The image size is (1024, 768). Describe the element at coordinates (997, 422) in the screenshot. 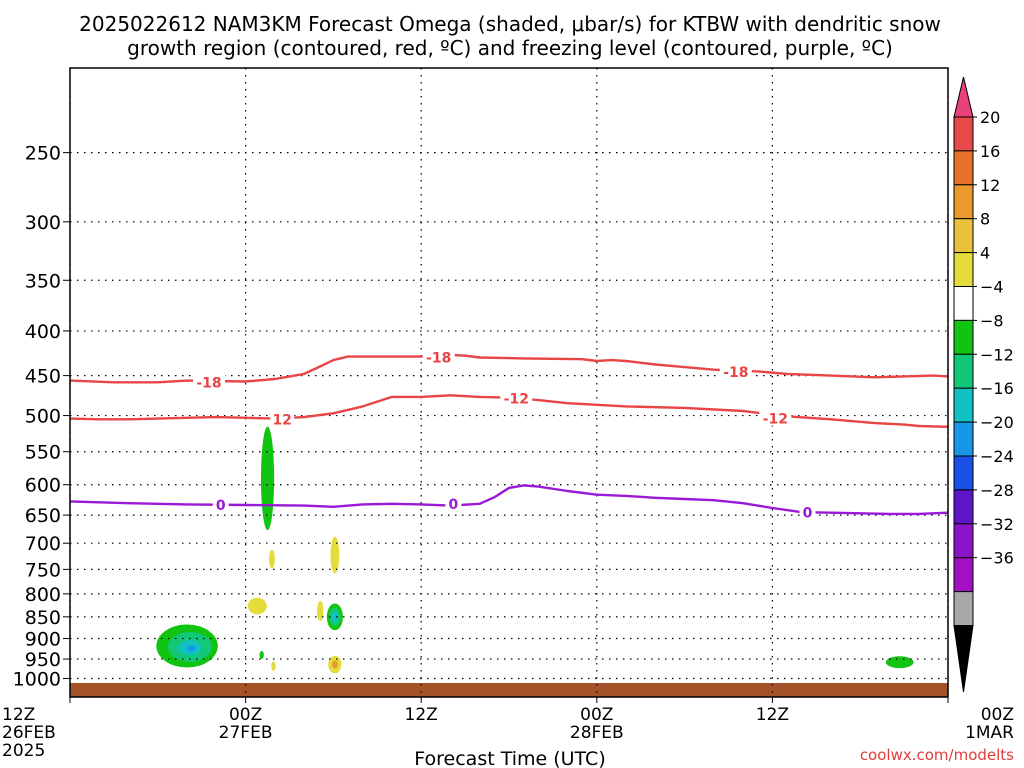

I see `colorbar-label: −20` at that location.